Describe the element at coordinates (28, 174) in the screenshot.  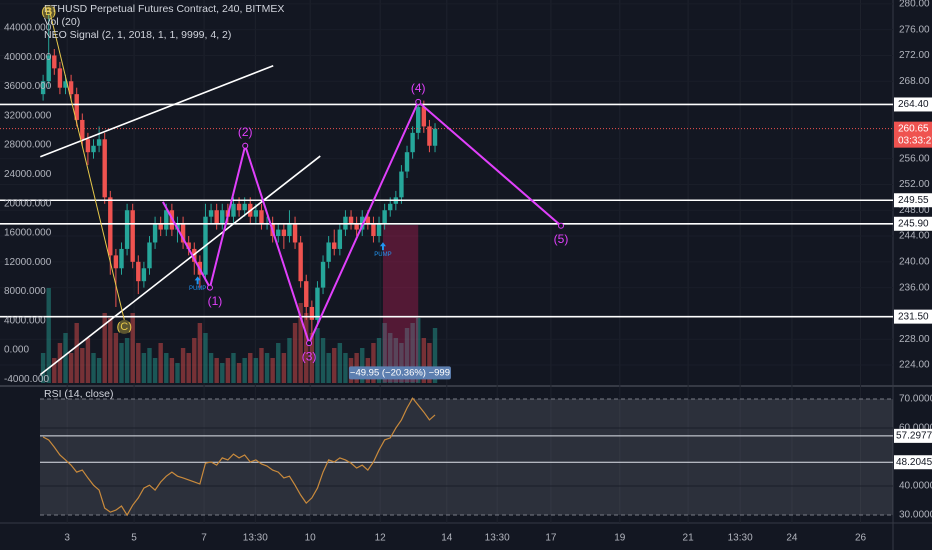
I see `y2-tick-label: 24000.000` at that location.